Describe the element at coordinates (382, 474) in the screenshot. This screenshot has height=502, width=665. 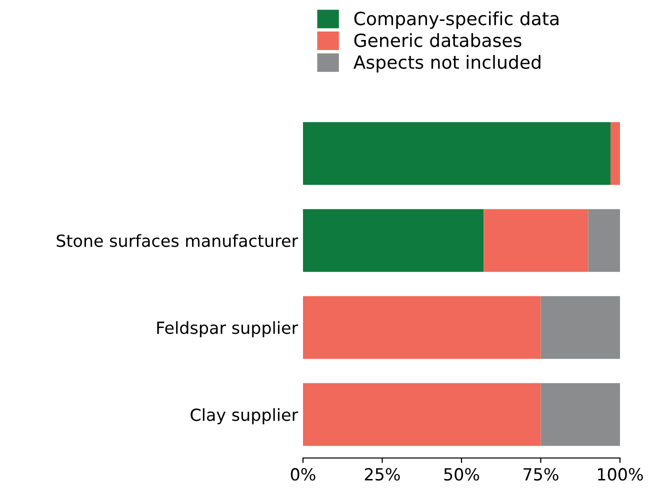
I see `x-tick-label: 25%` at that location.